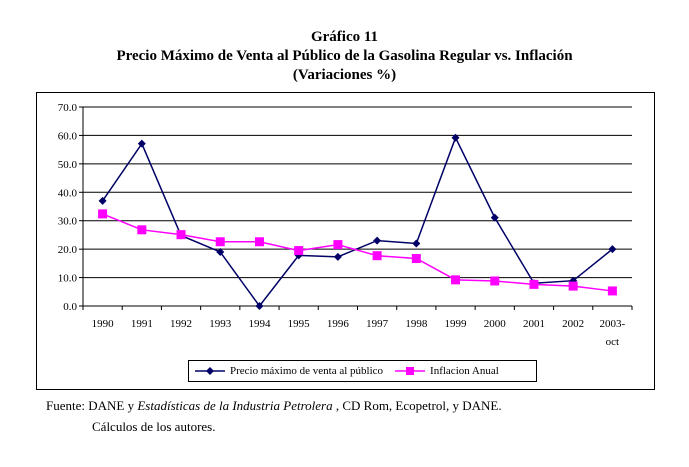 This screenshot has width=689, height=467. I want to click on x-tick-label: 1996, so click(338, 324).